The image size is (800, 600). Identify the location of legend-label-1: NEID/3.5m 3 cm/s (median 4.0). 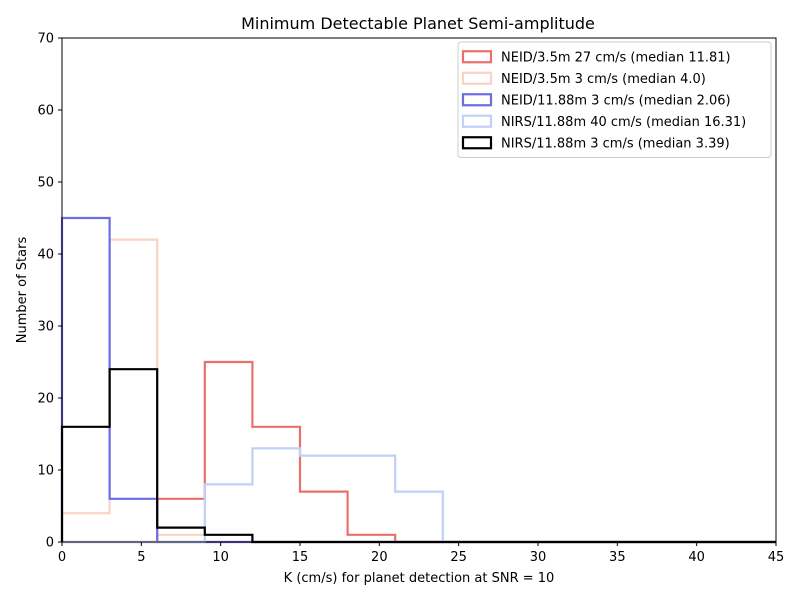
(603, 79).